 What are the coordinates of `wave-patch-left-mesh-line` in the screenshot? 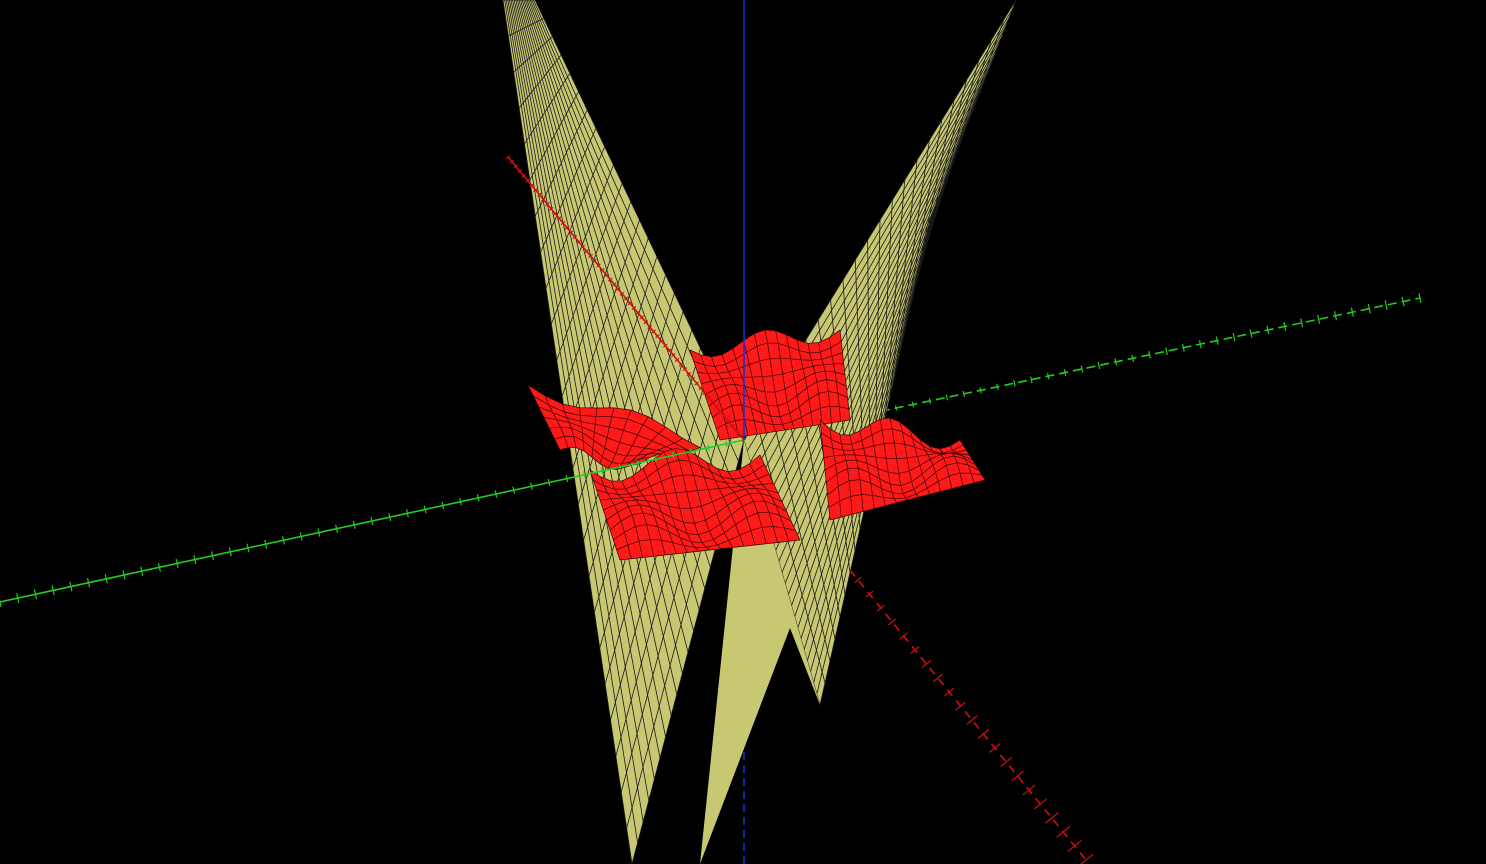 It's located at (614, 416).